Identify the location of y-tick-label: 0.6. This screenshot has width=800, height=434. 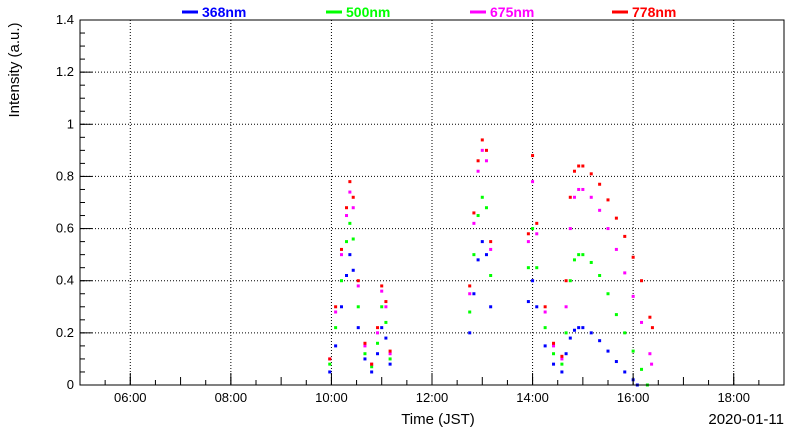
(65, 228).